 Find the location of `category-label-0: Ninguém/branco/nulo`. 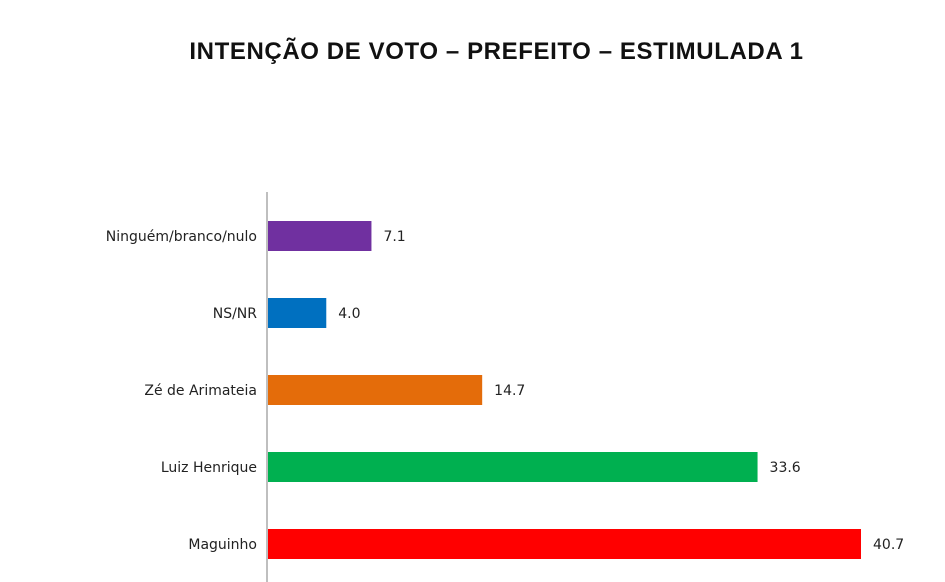

category-label-0: Ninguém/branco/nulo is located at coordinates (181, 237).